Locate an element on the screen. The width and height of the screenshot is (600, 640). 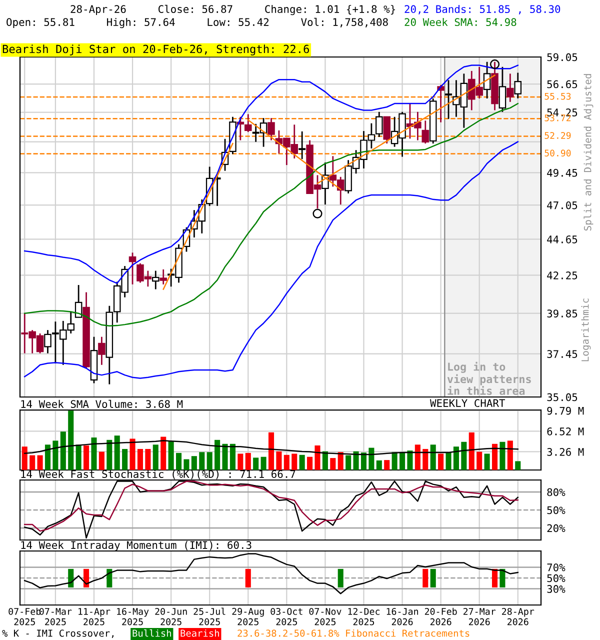
x-tick-label: 20-Jun 2025 is located at coordinates (171, 617).